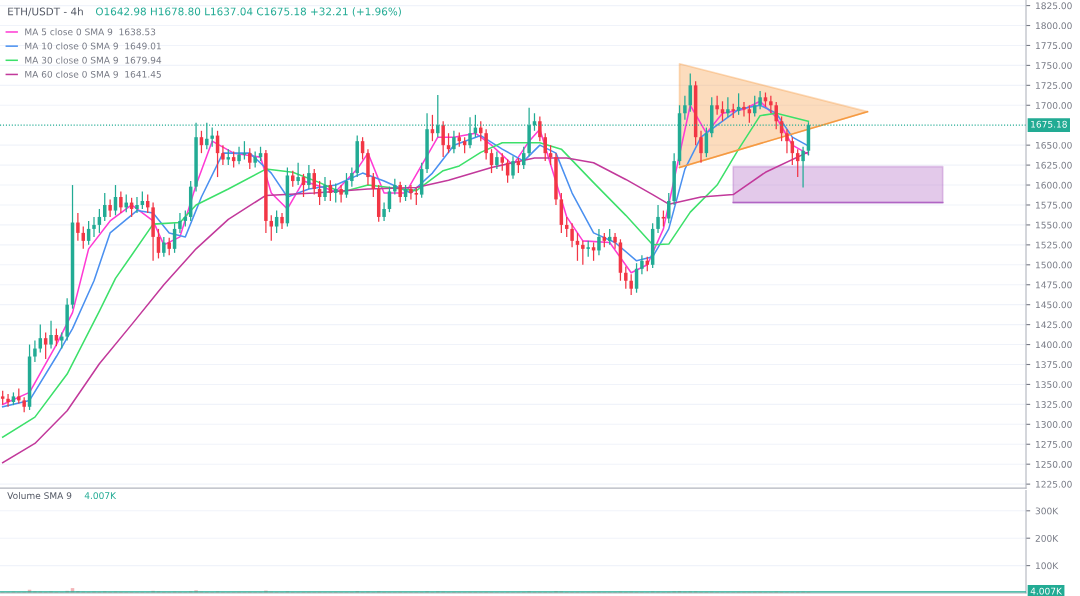 The width and height of the screenshot is (1080, 596). What do you see at coordinates (1054, 384) in the screenshot?
I see `y-tick-label: 1350.00` at bounding box center [1054, 384].